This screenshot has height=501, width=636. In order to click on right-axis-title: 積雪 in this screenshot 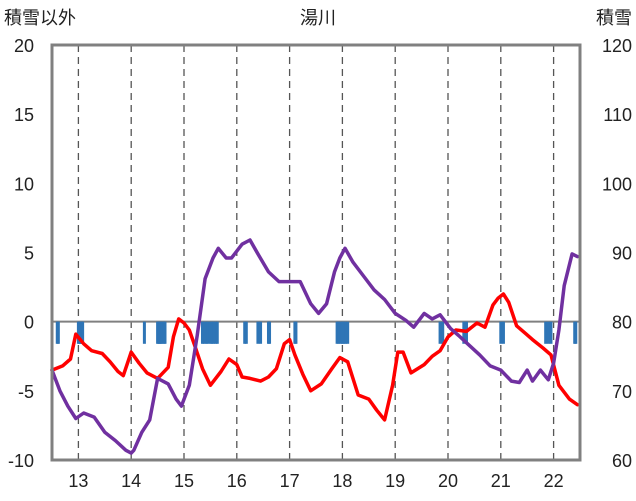, I will do `click(614, 18)`.